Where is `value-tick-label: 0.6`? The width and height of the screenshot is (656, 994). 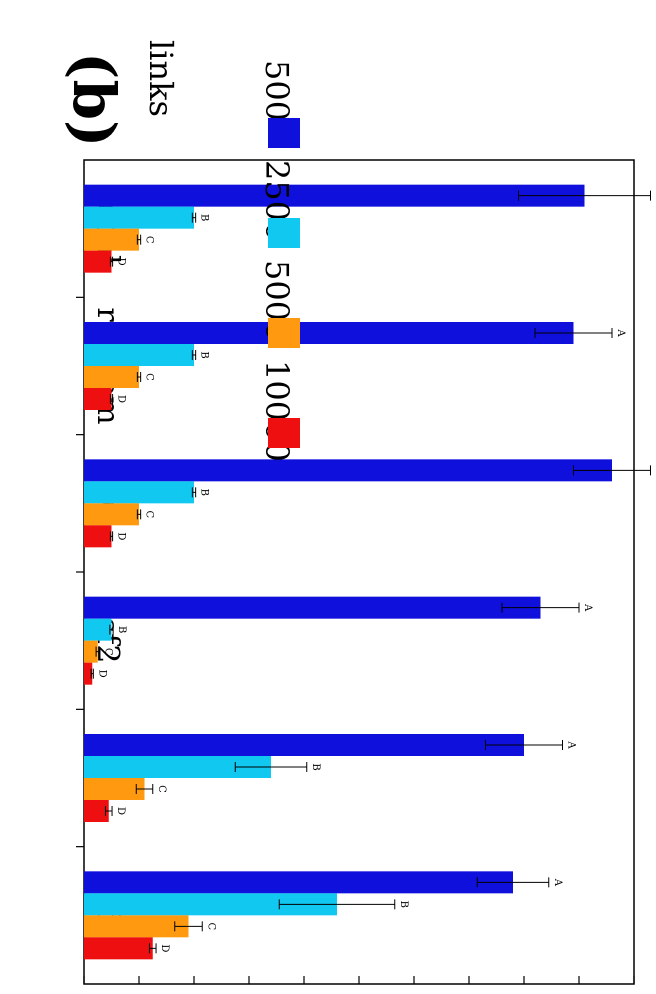 value-tick-label: 0.6 is located at coordinates (413, 993).